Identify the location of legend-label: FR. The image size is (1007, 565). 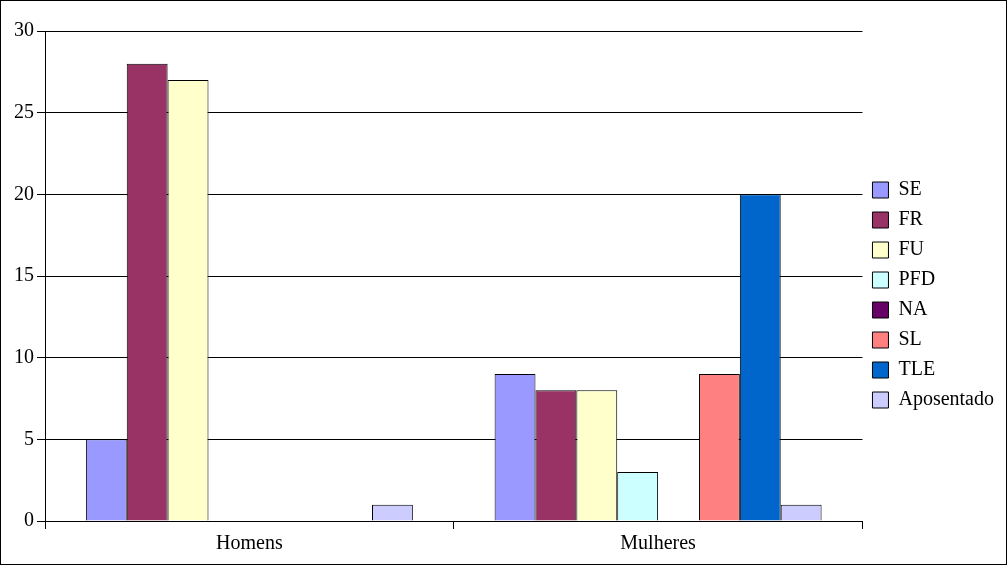
(911, 218).